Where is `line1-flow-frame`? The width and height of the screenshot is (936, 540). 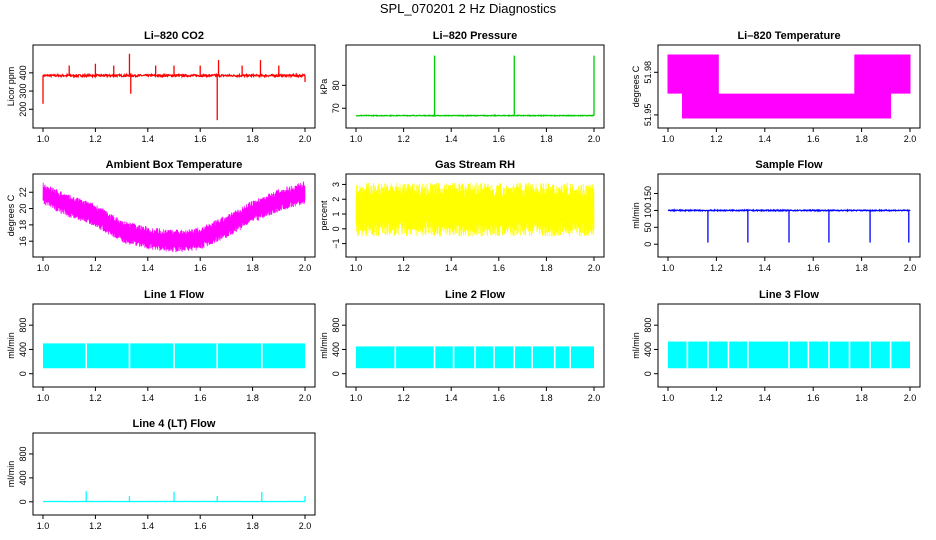 line1-flow-frame is located at coordinates (174, 345).